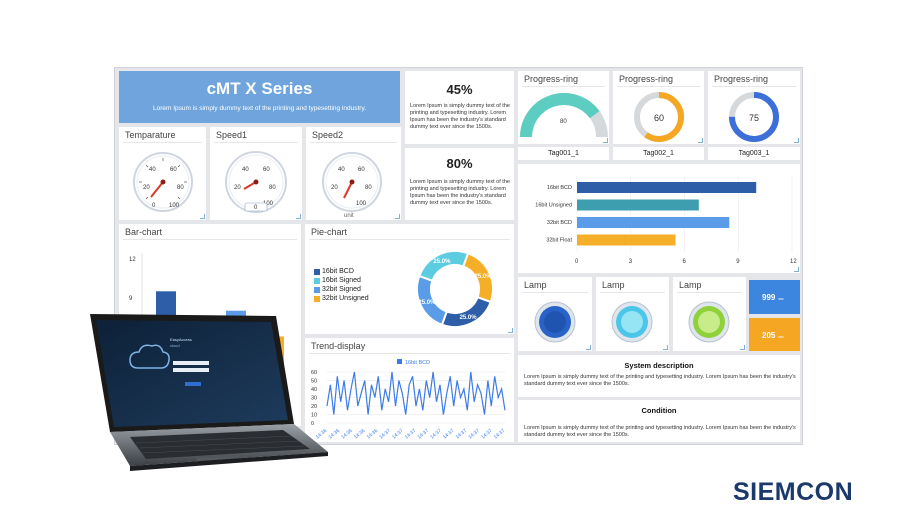 Image resolution: width=900 pixels, height=506 pixels. Describe the element at coordinates (154, 206) in the screenshot. I see `gauge-tick-label: 0` at that location.